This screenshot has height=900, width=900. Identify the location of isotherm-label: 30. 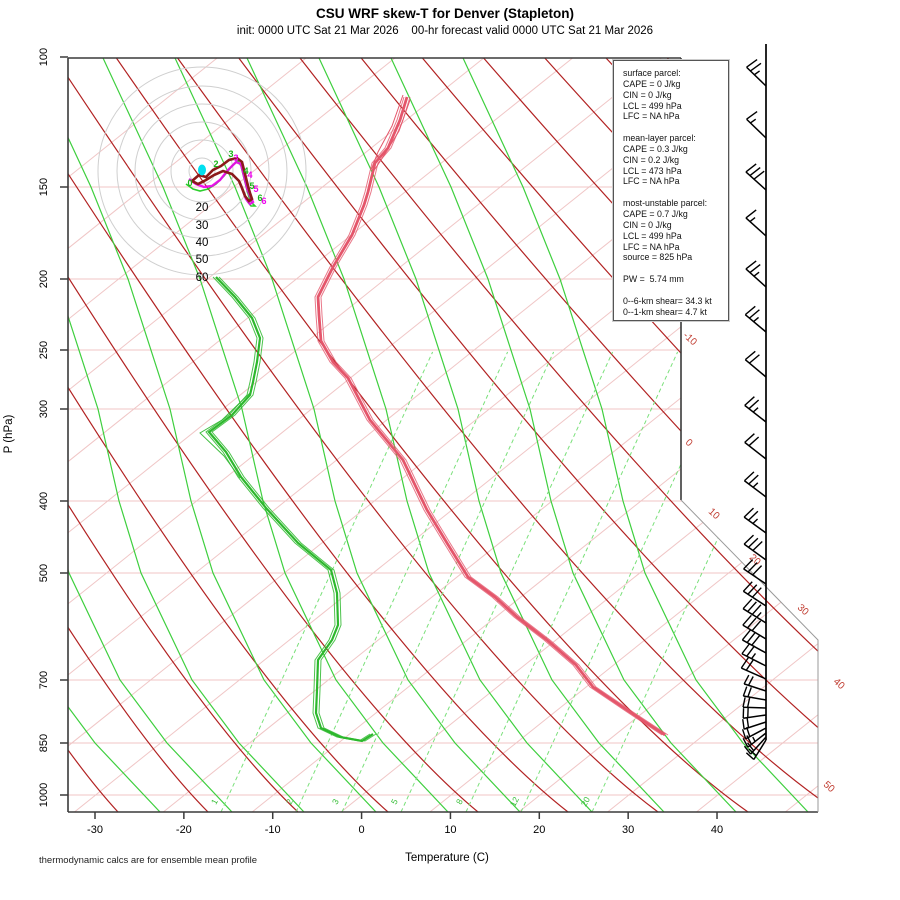
(803, 610).